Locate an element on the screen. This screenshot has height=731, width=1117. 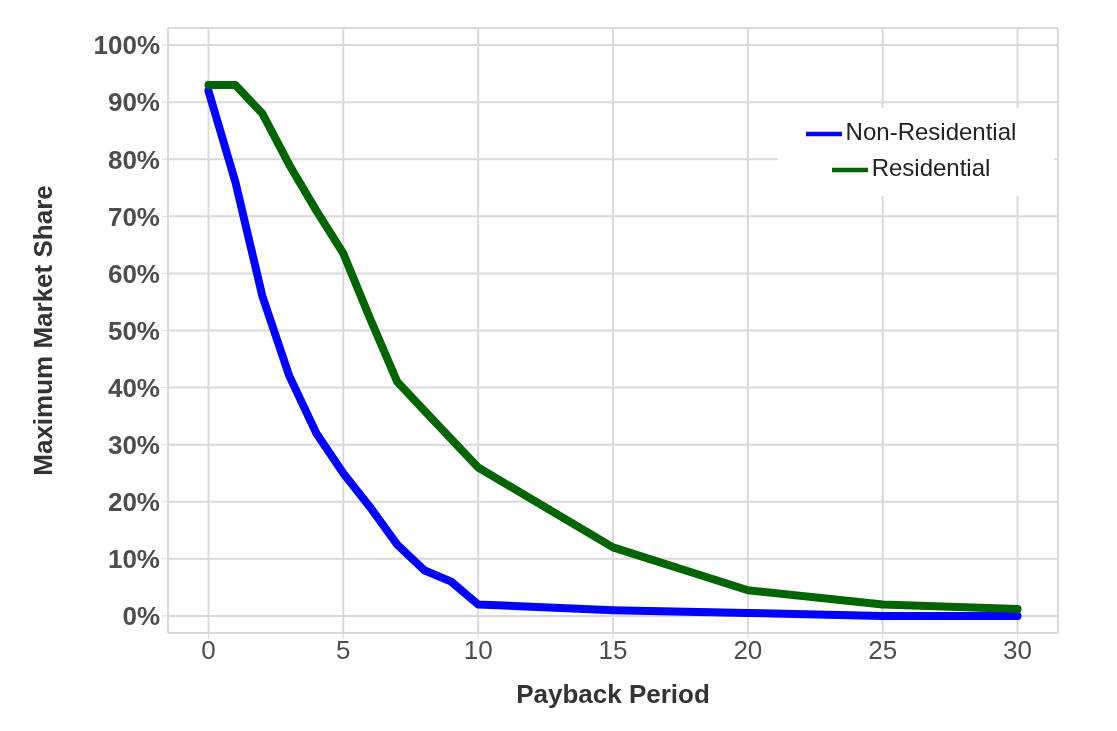
y-tick-label: 60% is located at coordinates (133, 273).